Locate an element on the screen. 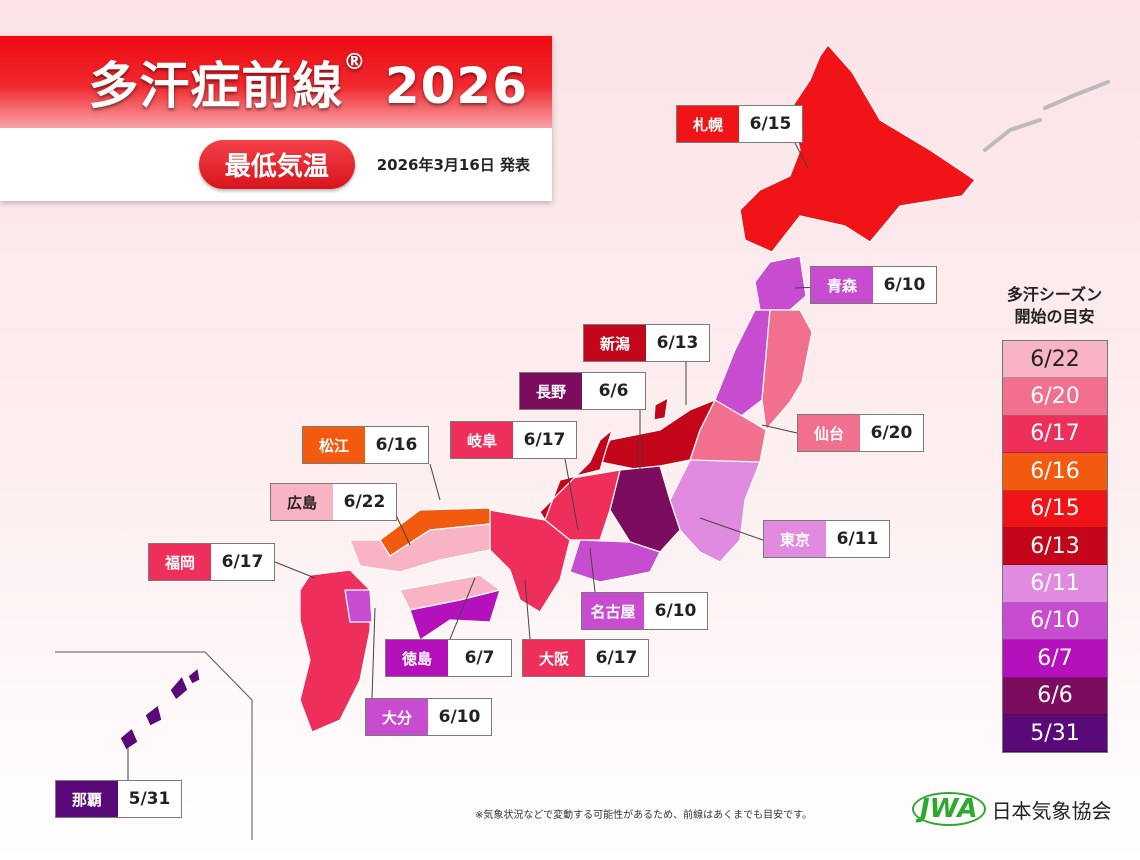 The height and width of the screenshot is (860, 1140). legend-title-line2: 開始の目安 is located at coordinates (1054, 316).